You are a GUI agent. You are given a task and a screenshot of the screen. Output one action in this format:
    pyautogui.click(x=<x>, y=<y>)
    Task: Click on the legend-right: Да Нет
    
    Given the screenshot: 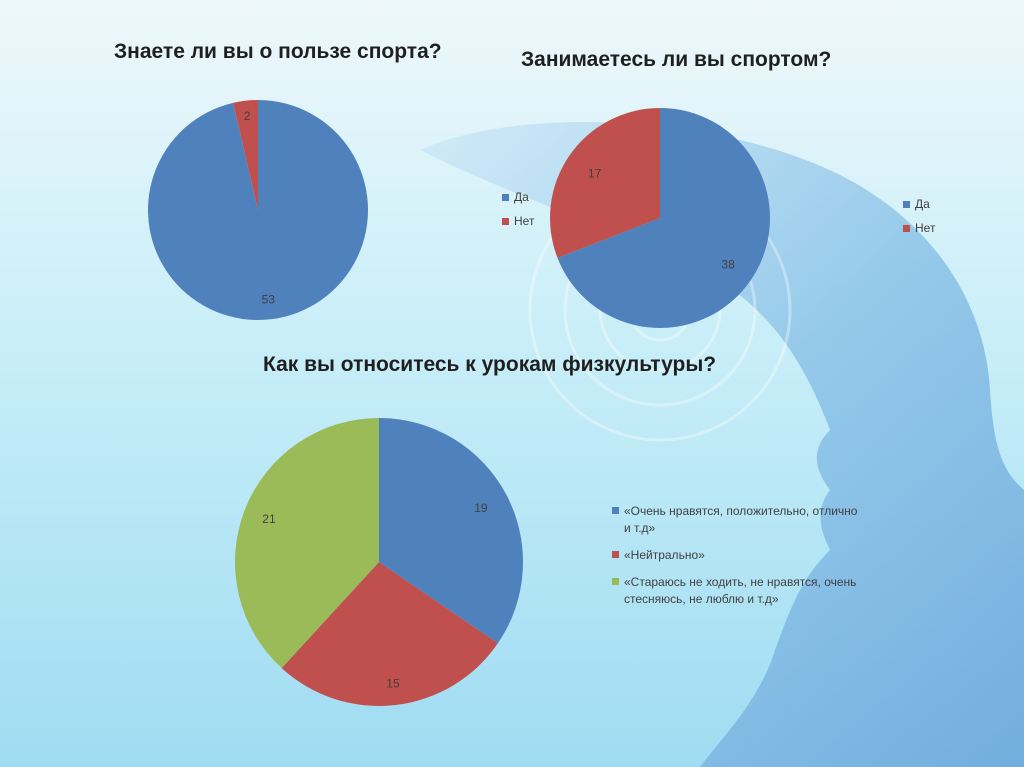 What is the action you would take?
    pyautogui.click(x=919, y=221)
    